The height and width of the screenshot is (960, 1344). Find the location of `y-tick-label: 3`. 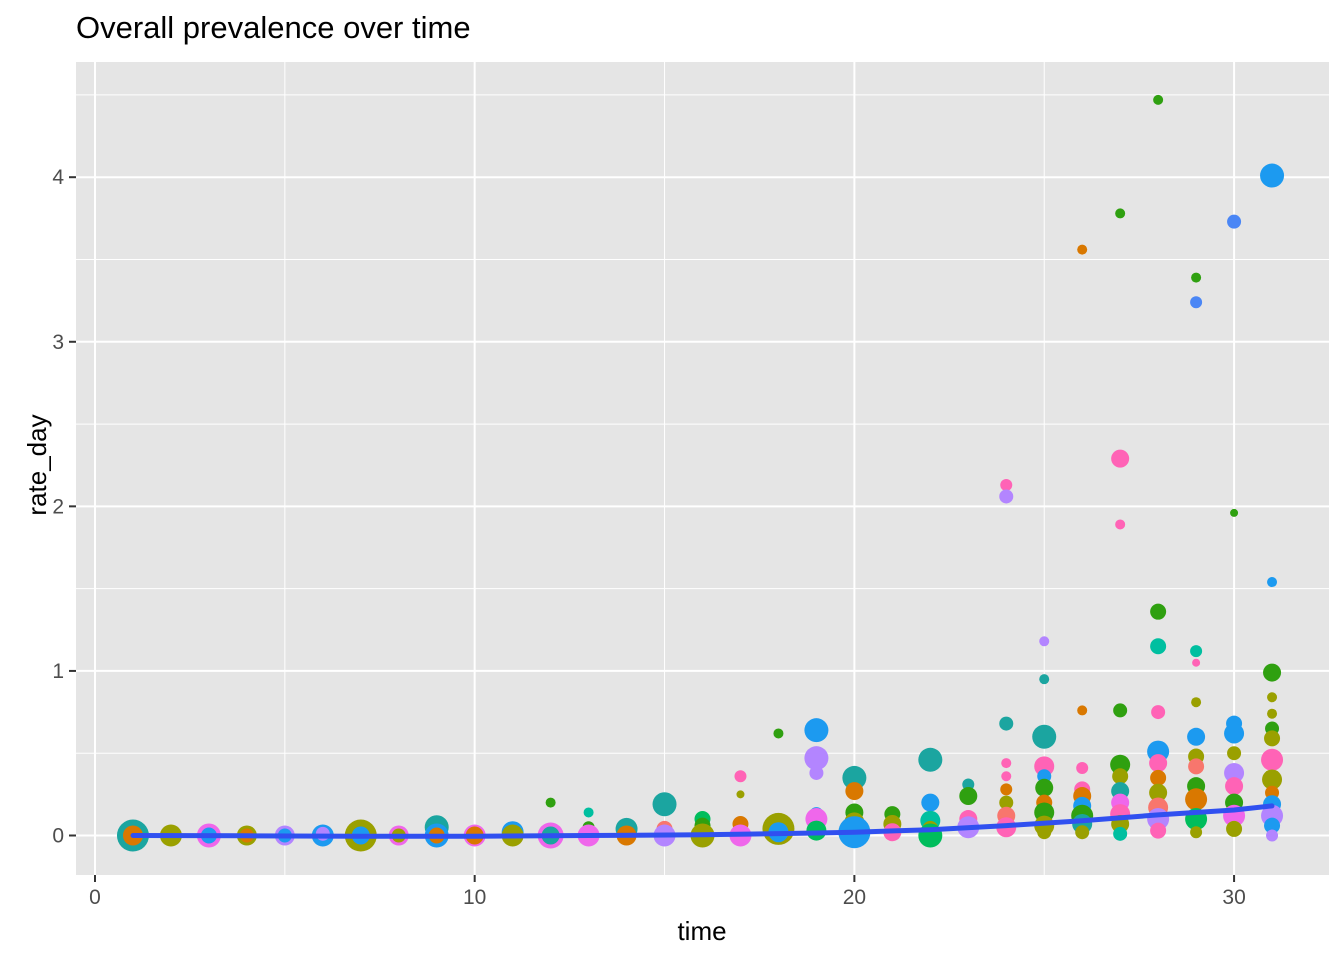

y-tick-label: 3 is located at coordinates (58, 342).